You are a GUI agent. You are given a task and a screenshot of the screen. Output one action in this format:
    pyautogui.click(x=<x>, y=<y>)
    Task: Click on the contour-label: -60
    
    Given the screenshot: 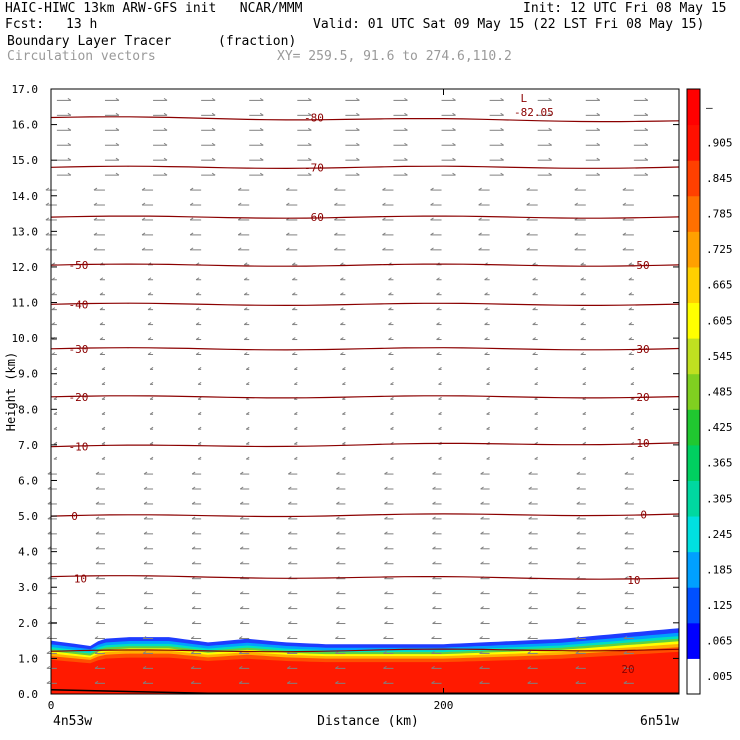 What is the action you would take?
    pyautogui.click(x=314, y=217)
    